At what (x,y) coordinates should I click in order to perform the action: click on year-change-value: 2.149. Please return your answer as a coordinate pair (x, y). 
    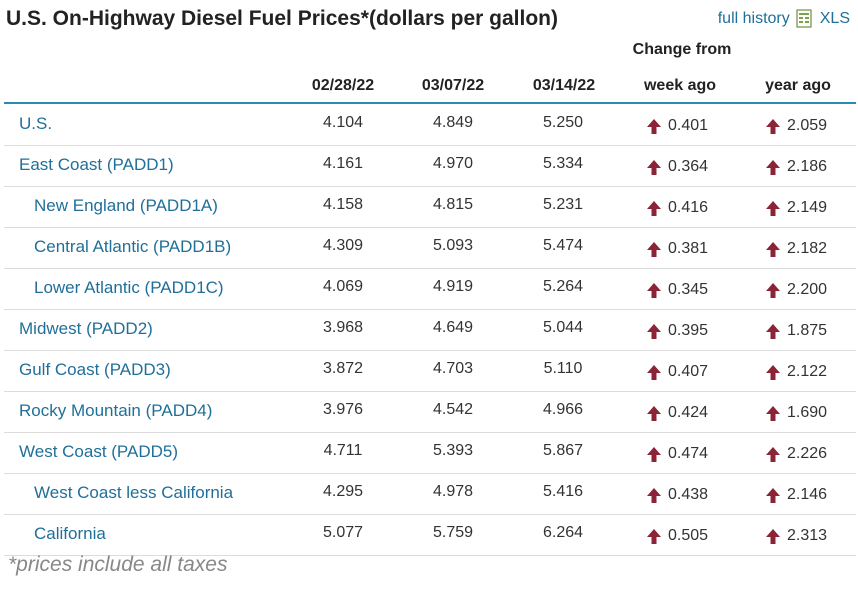
    Looking at the image, I should click on (807, 207).